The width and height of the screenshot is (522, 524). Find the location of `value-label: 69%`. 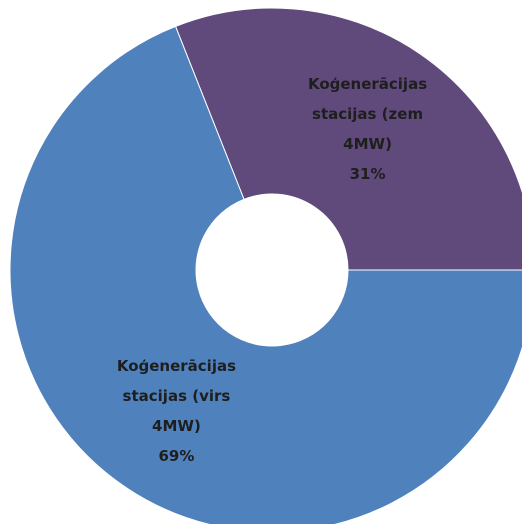

value-label: 69% is located at coordinates (176, 455).